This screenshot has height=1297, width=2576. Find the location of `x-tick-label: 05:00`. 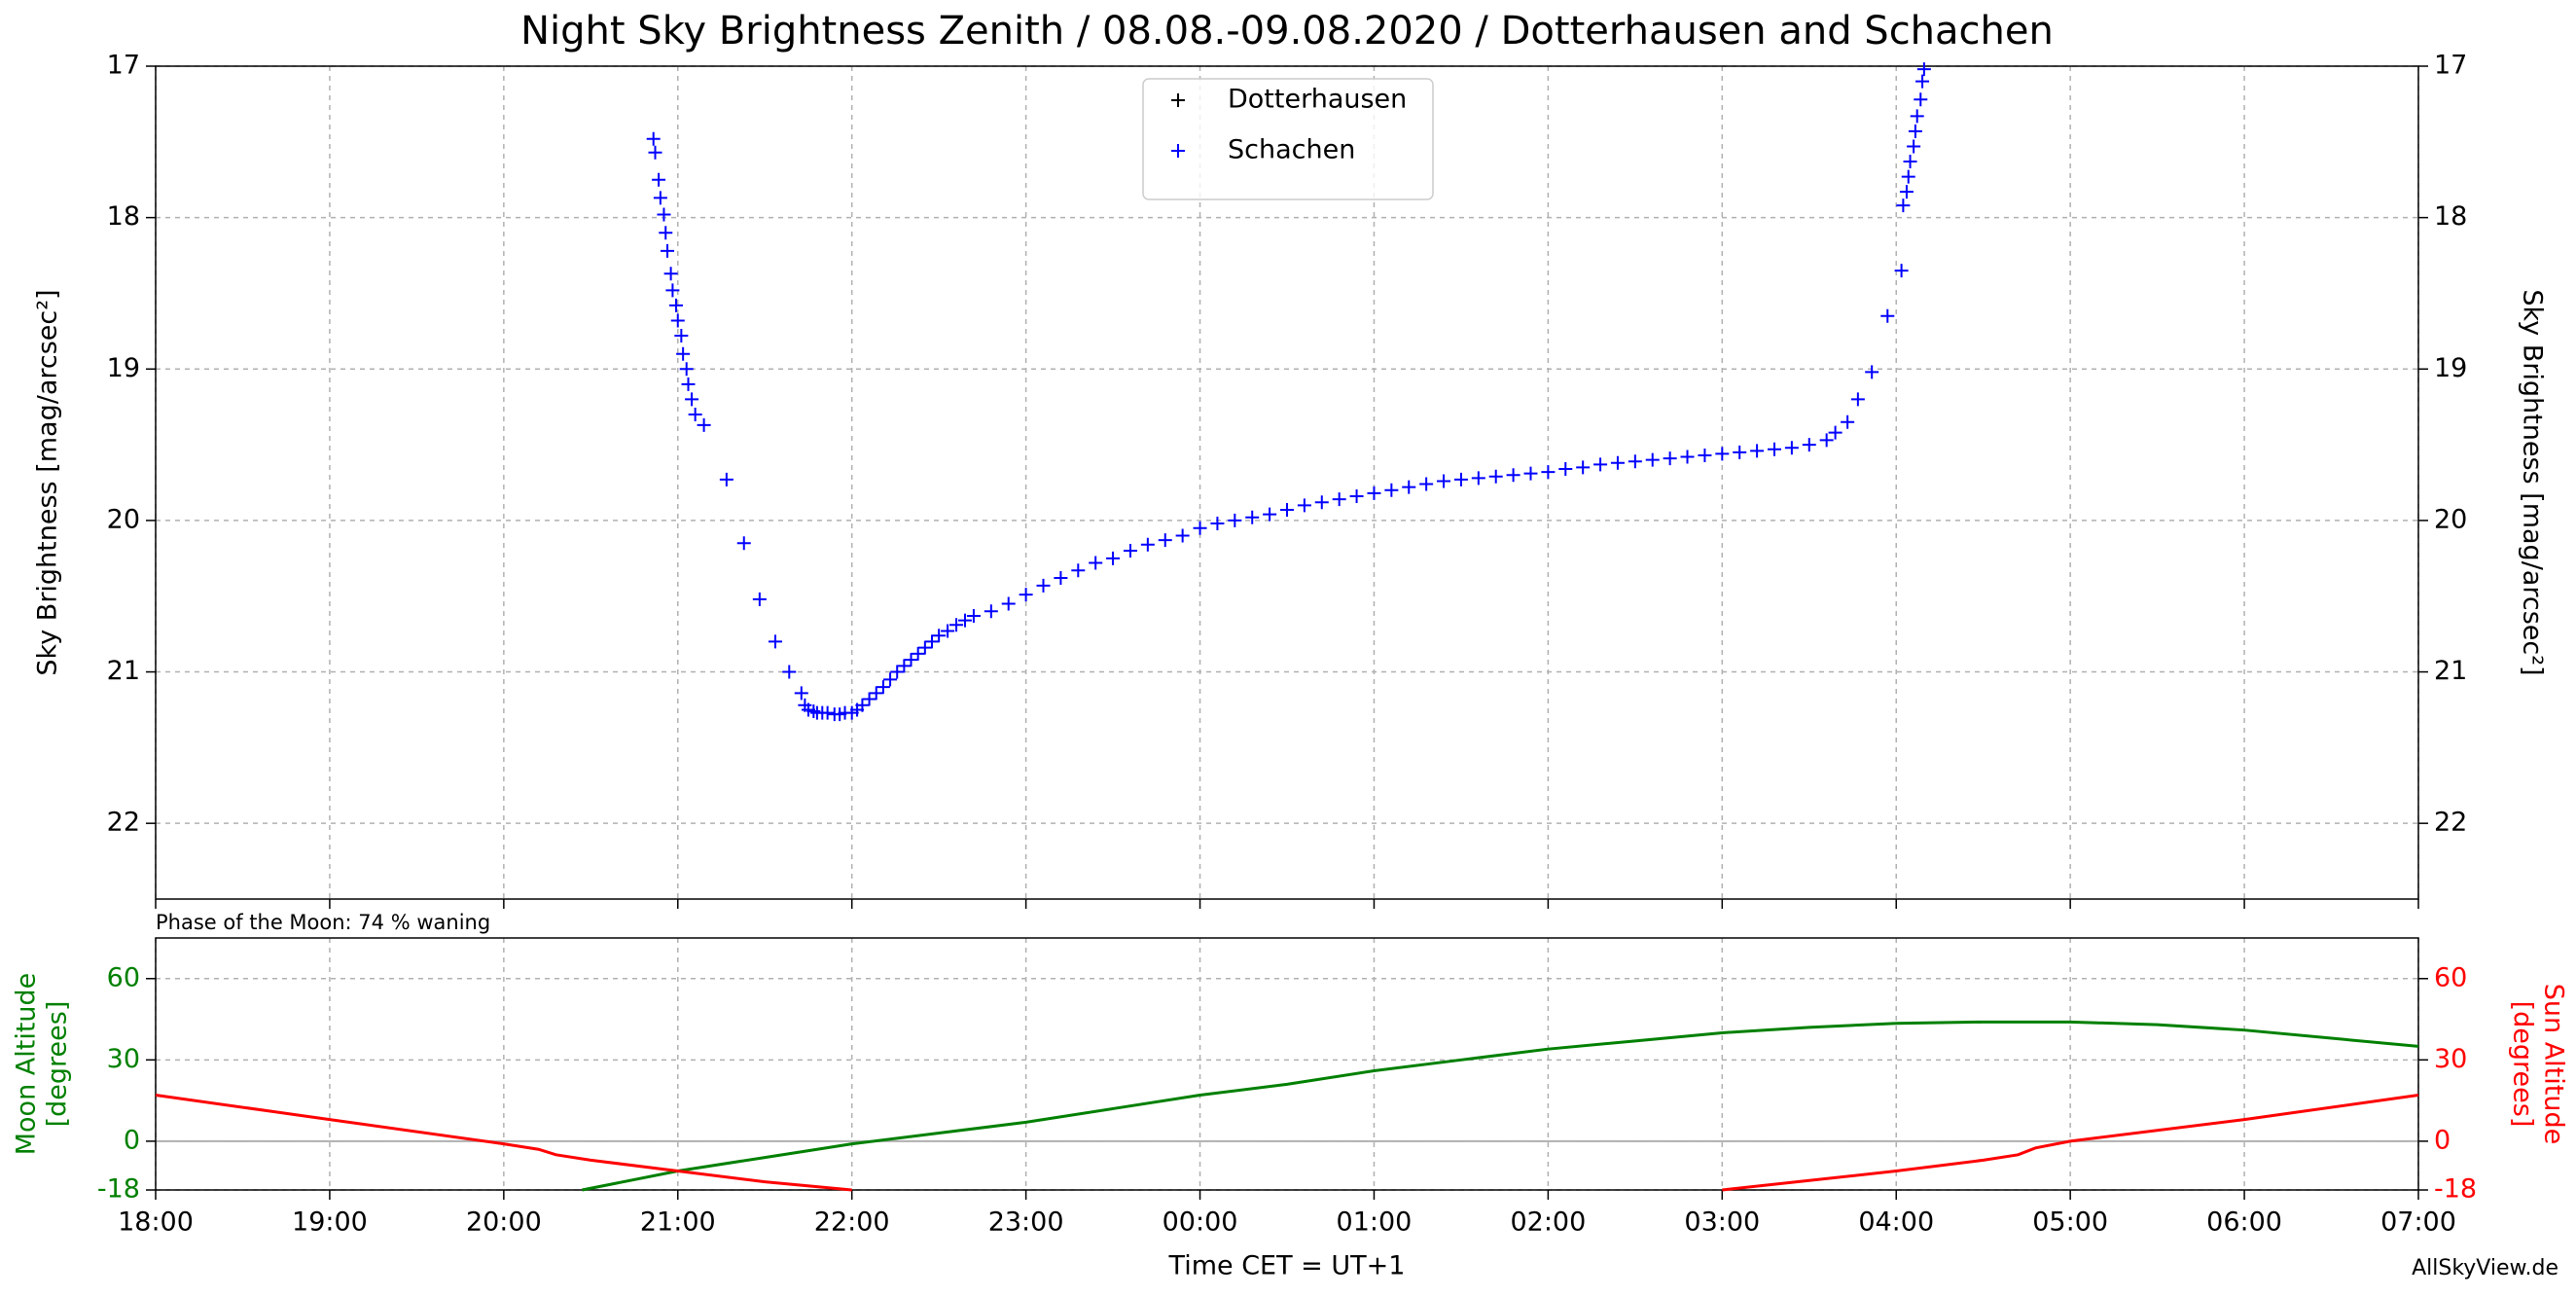

x-tick-label: 05:00 is located at coordinates (2070, 1222).